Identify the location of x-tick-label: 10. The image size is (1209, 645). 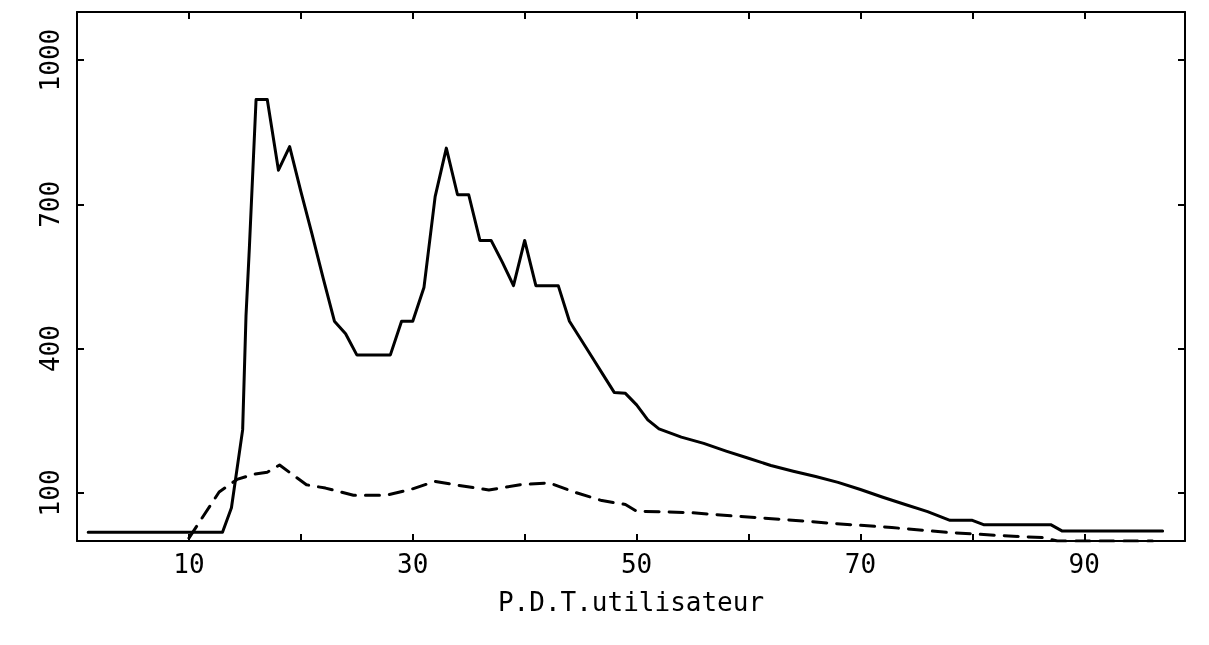
(189, 564).